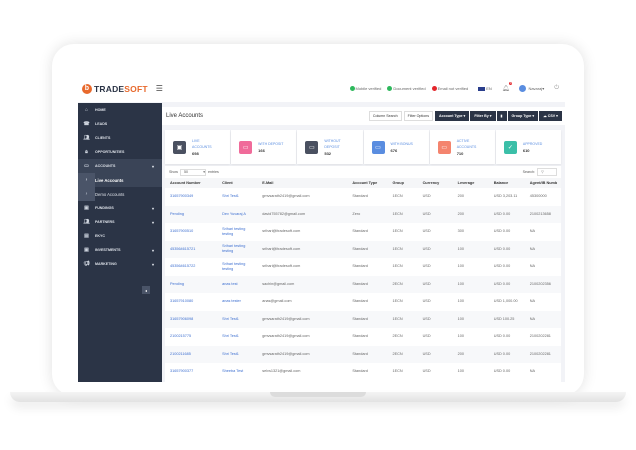 Image resolution: width=636 pixels, height=450 pixels. I want to click on column-header: Leverage, so click(470, 183).